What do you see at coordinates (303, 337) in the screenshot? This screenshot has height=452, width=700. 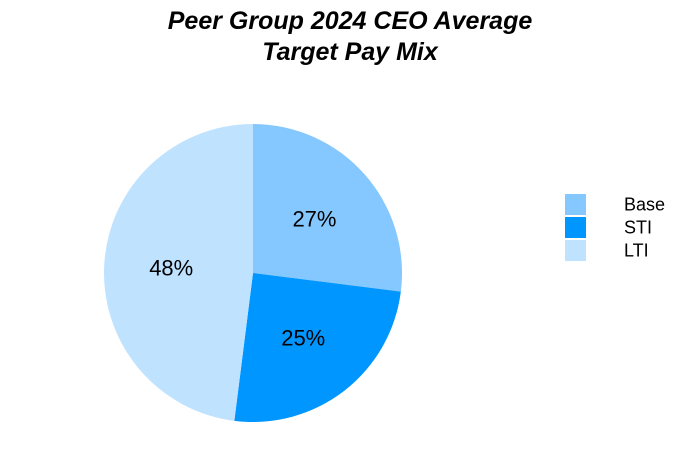 I see `data-label-sti: 25%` at bounding box center [303, 337].